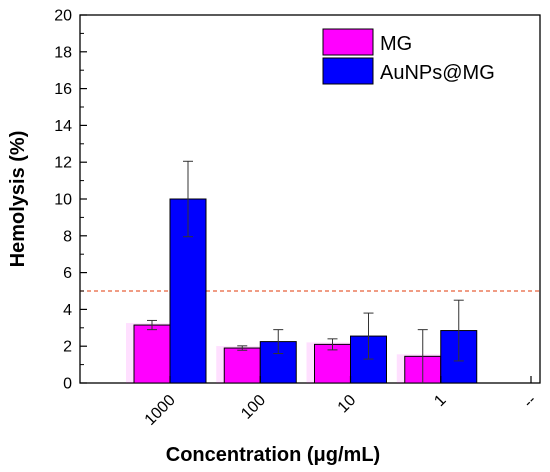  Describe the element at coordinates (63, 89) in the screenshot. I see `y-tick-label: 16` at that location.